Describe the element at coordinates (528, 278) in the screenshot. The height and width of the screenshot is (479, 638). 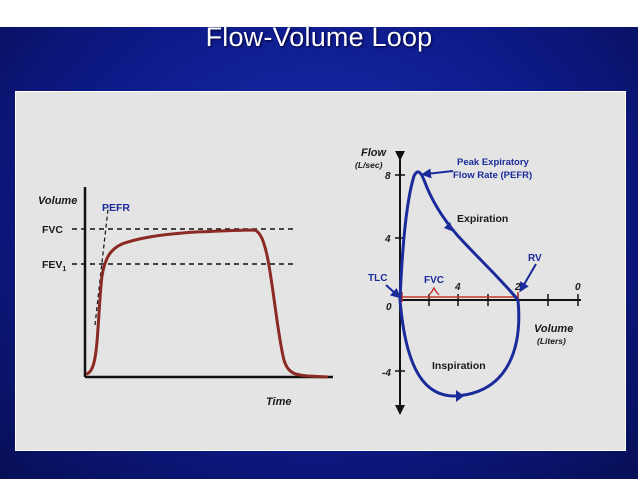
I see `rv-pointer` at that location.